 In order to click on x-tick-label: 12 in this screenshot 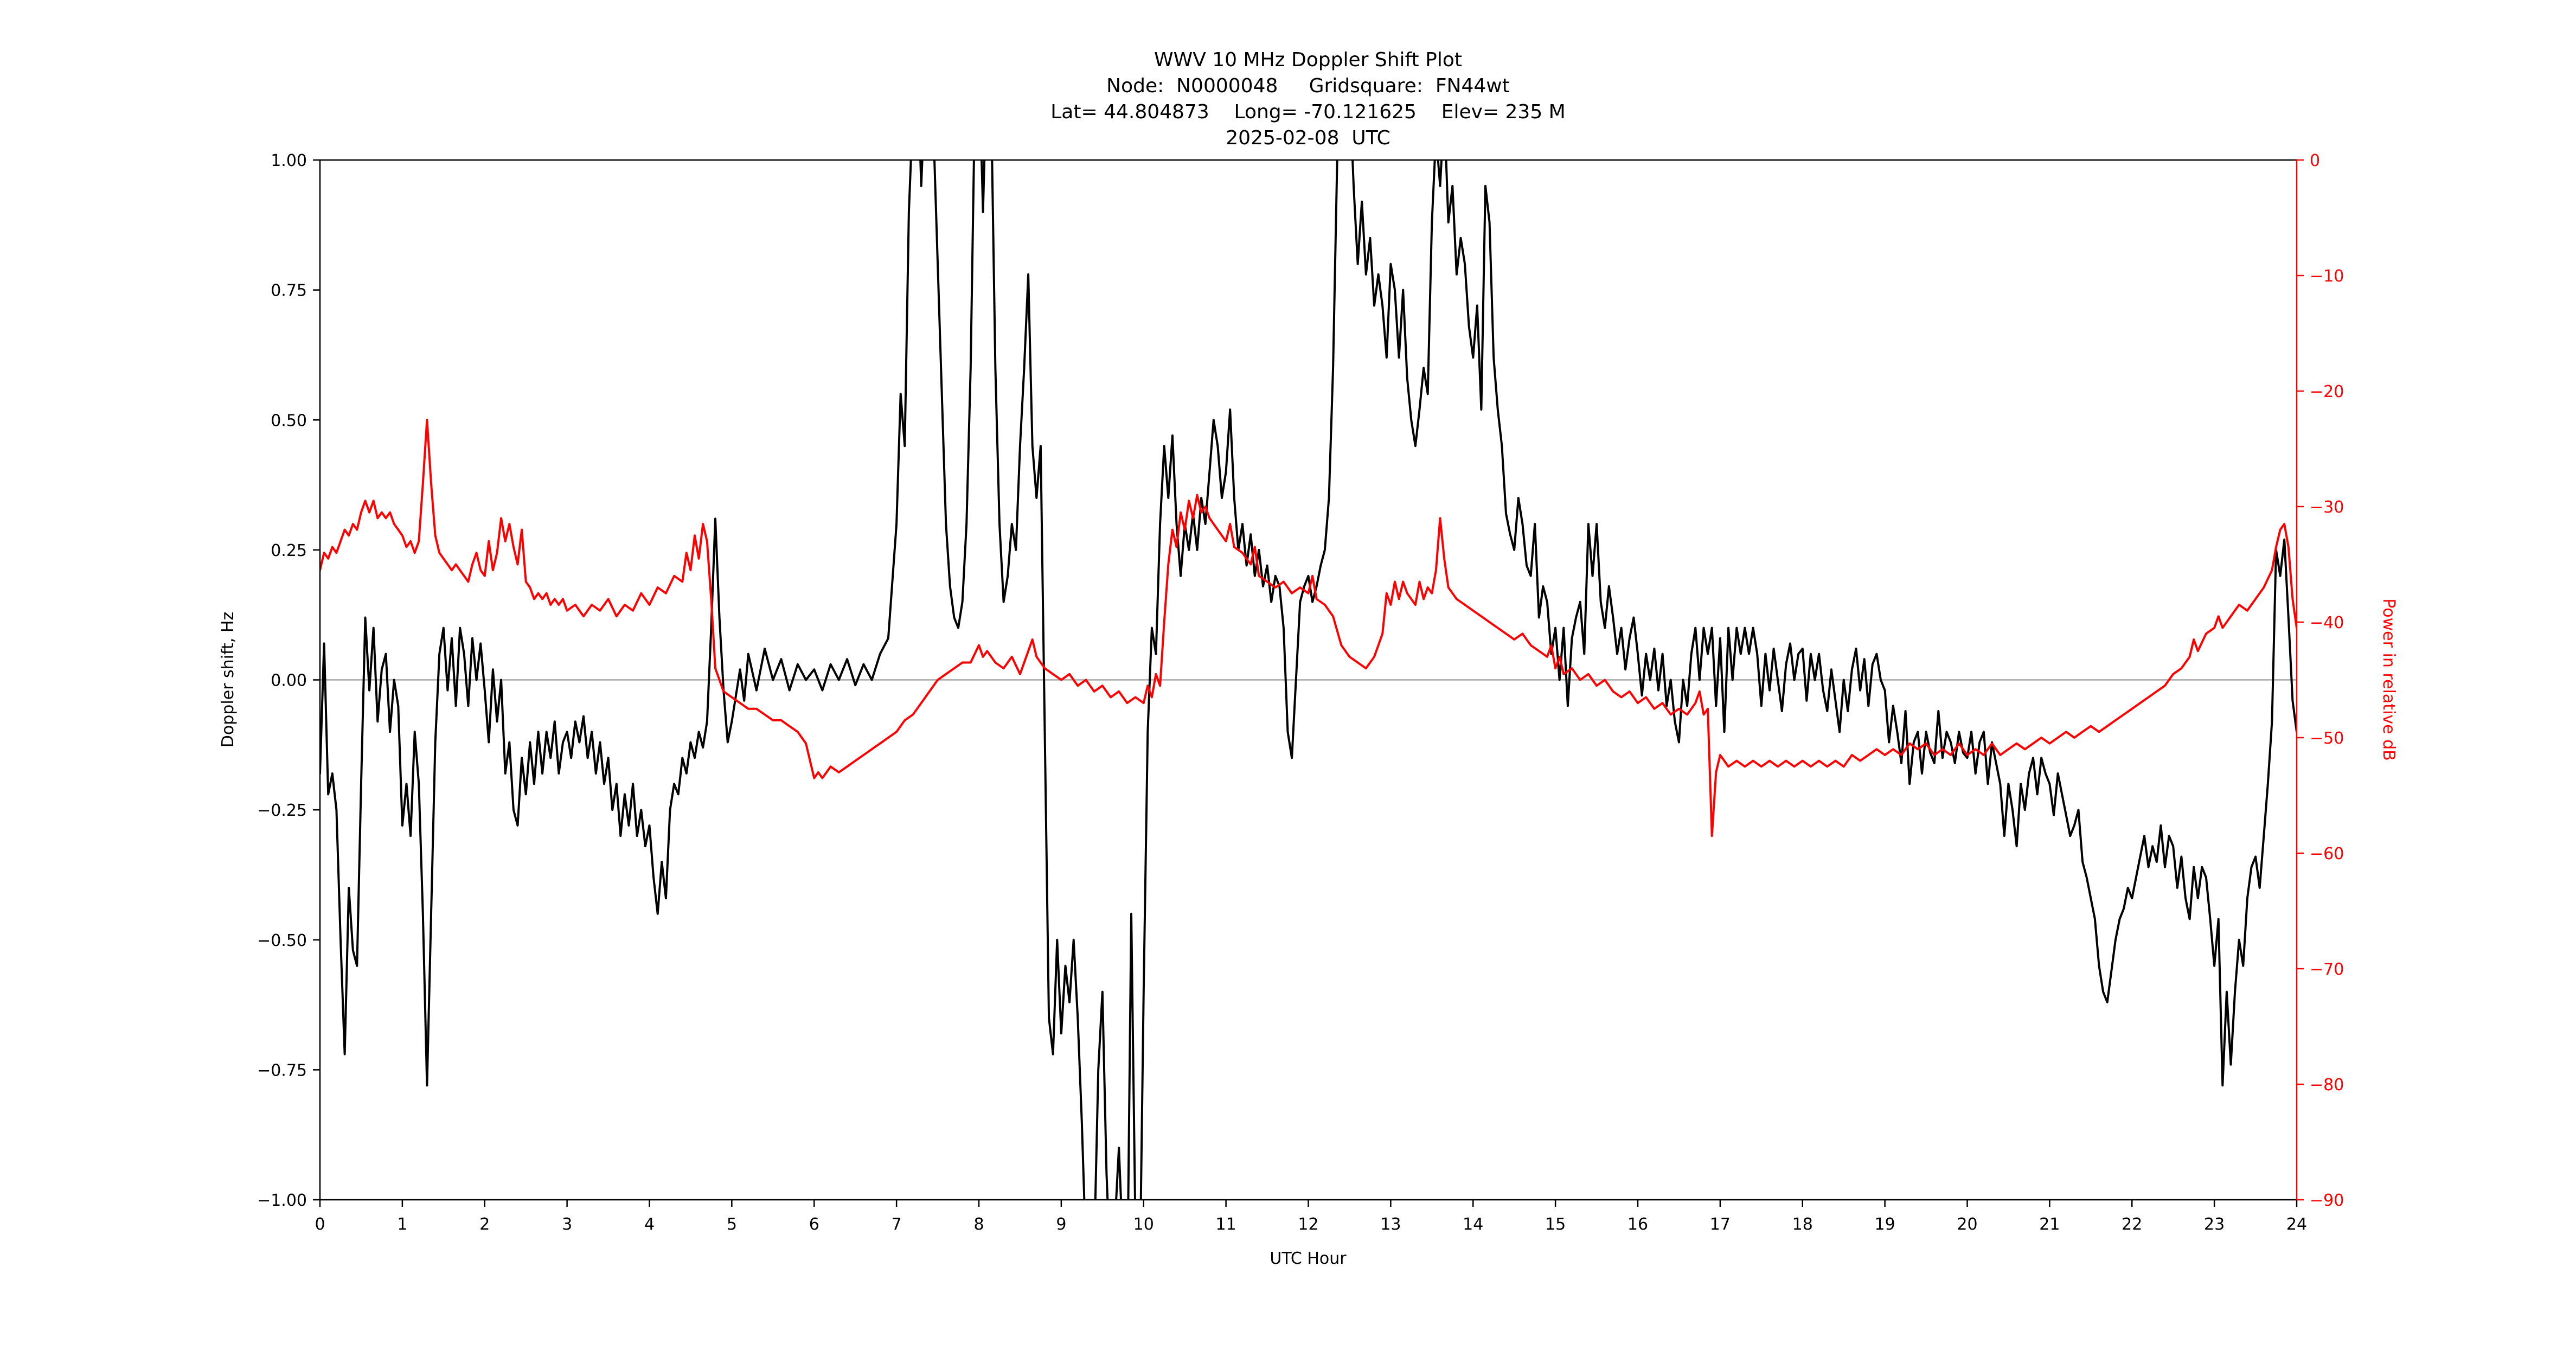, I will do `click(1308, 1224)`.